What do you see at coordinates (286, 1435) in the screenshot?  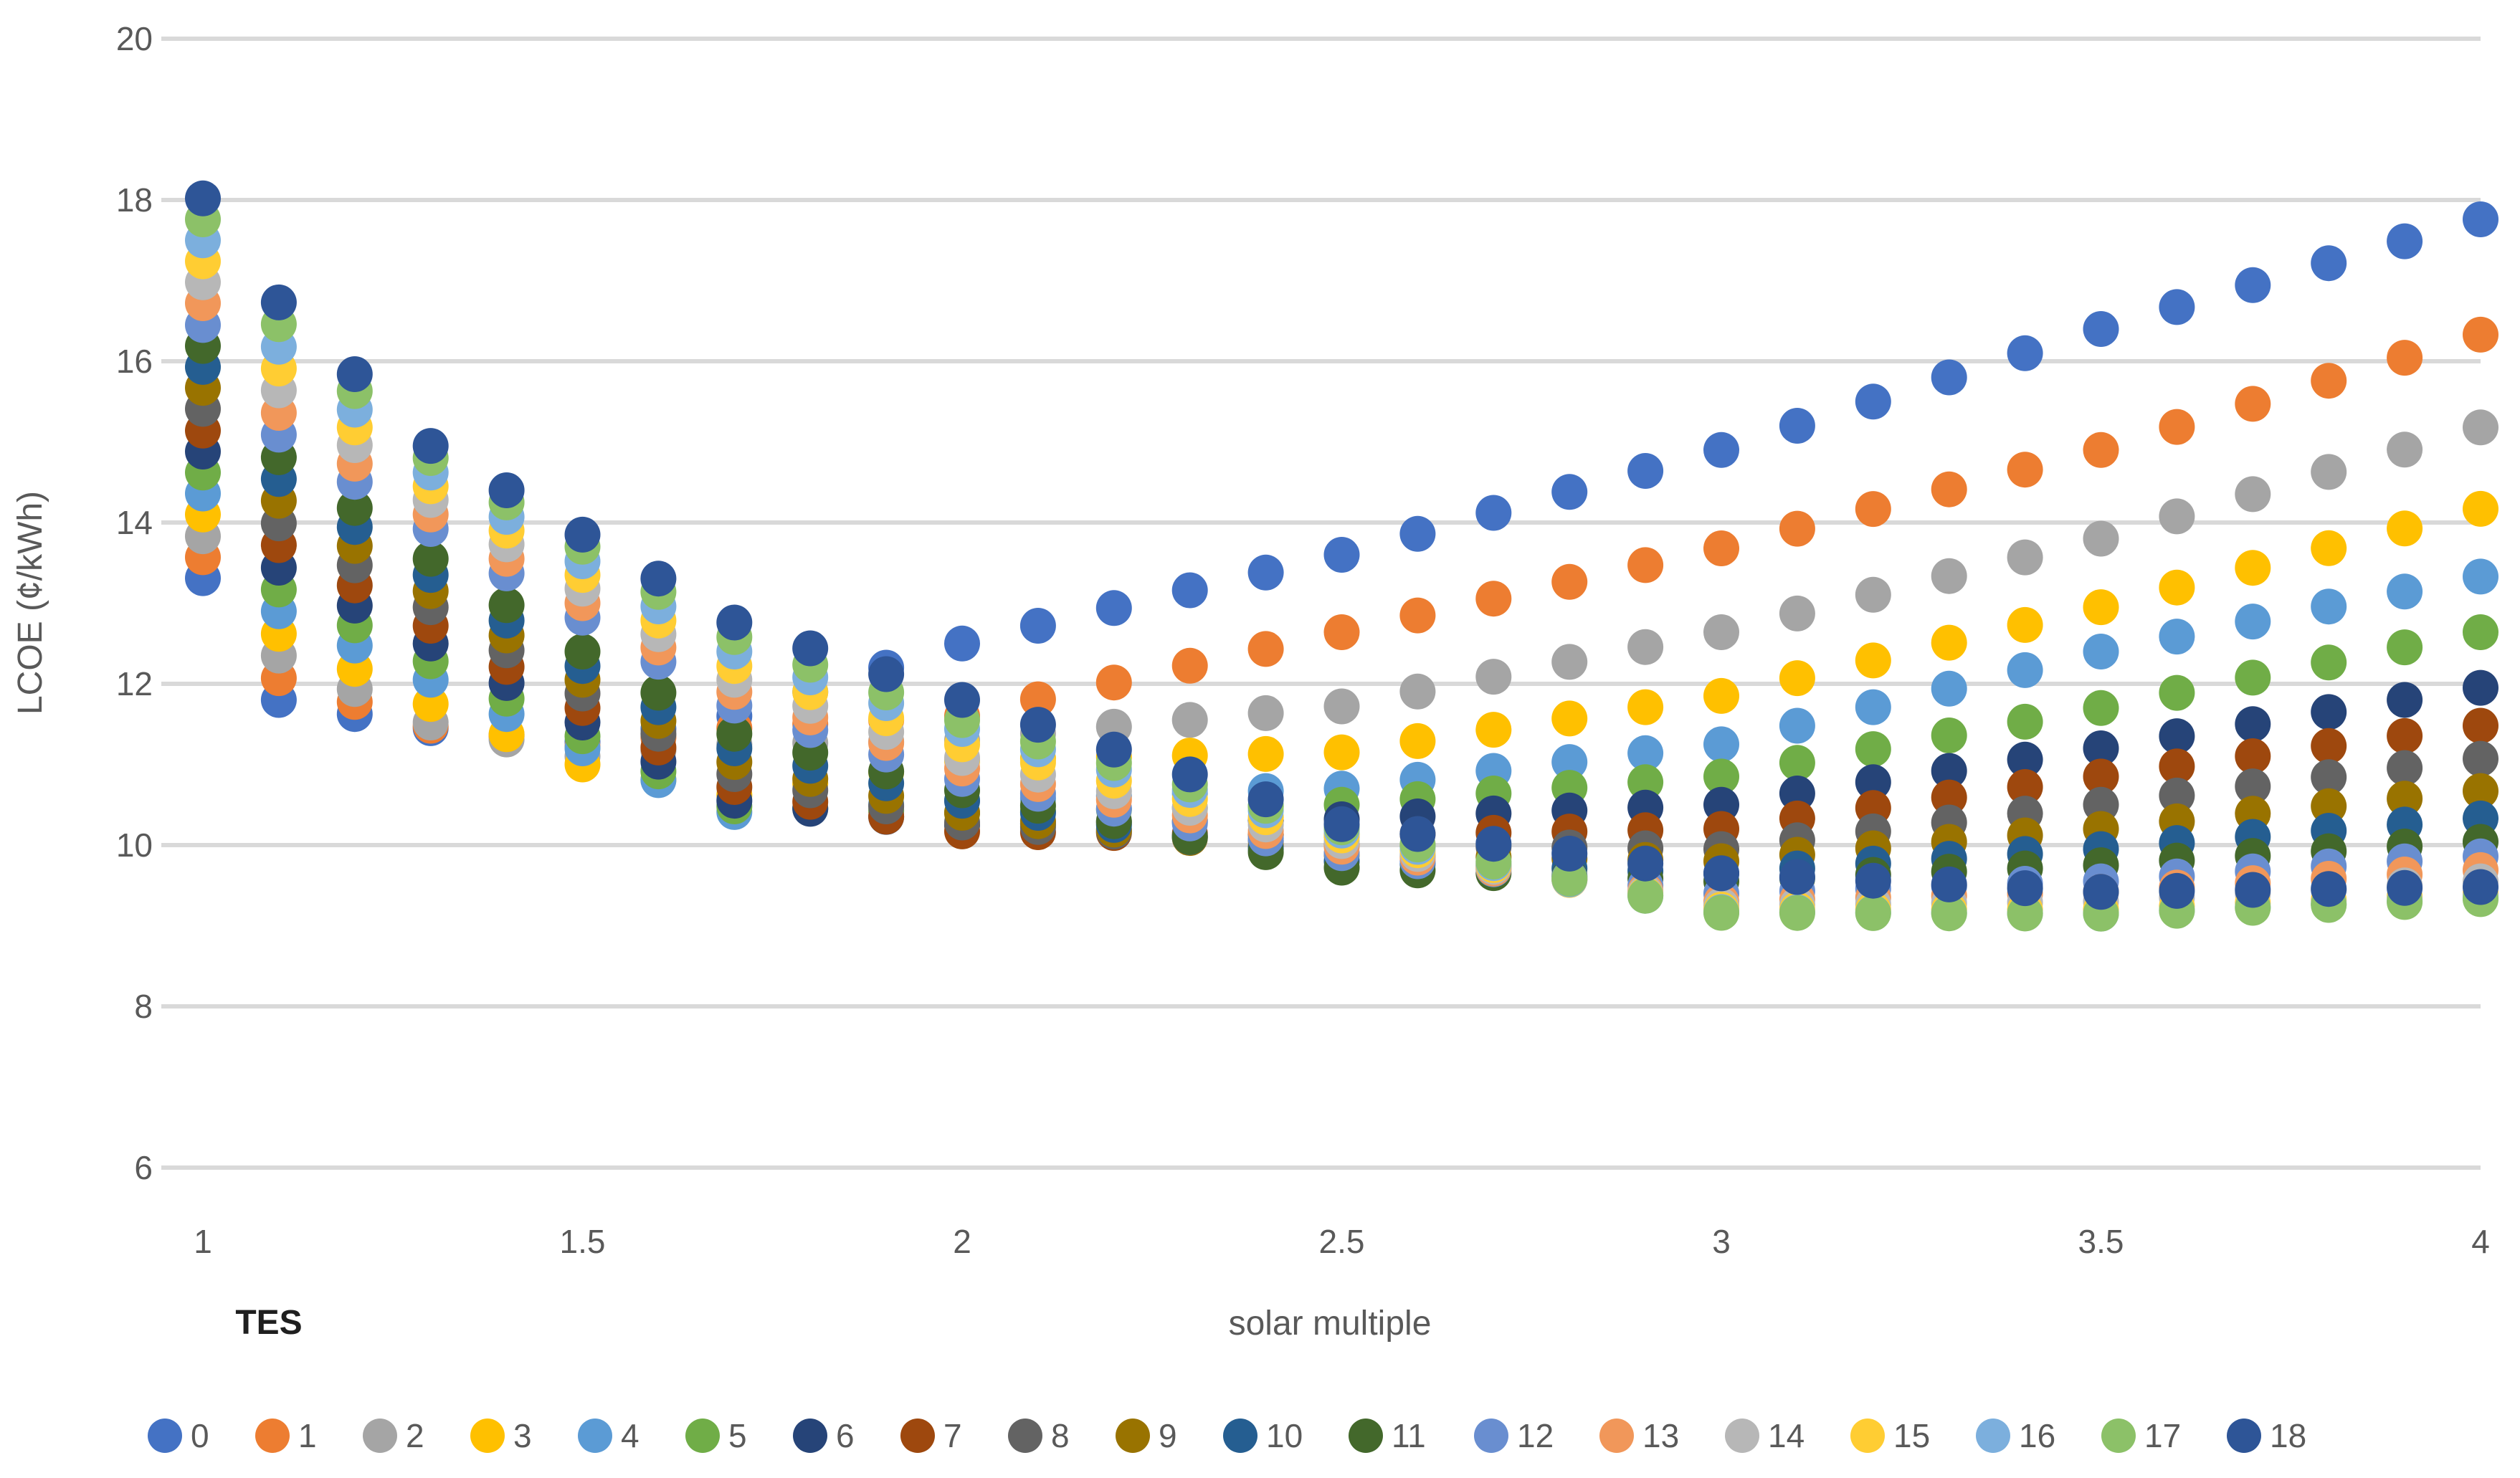 I see `legend-item-tes-1: 1` at bounding box center [286, 1435].